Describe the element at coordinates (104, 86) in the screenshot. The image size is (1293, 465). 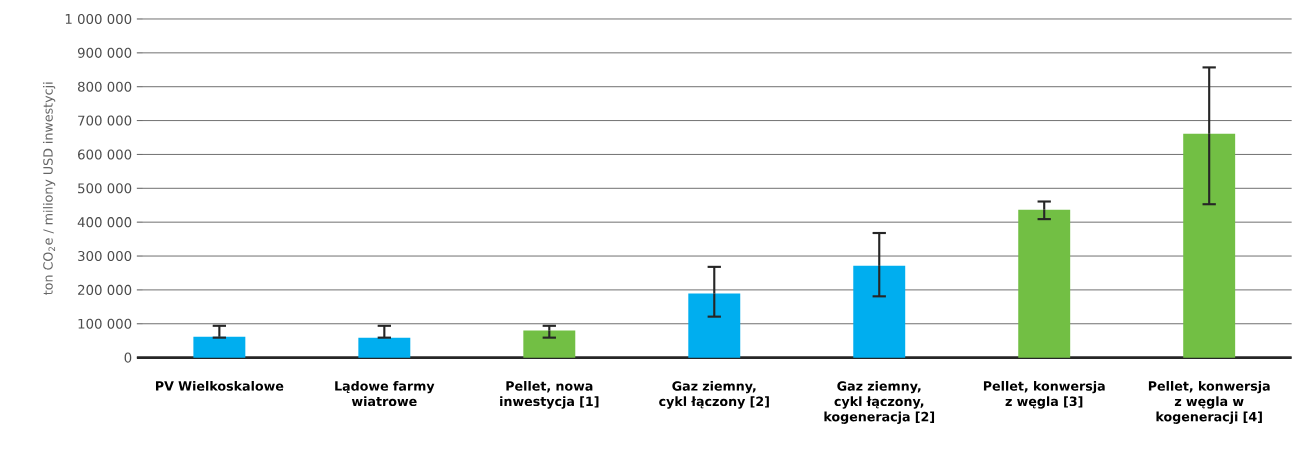
I see `y-tick-label: 800 000` at that location.